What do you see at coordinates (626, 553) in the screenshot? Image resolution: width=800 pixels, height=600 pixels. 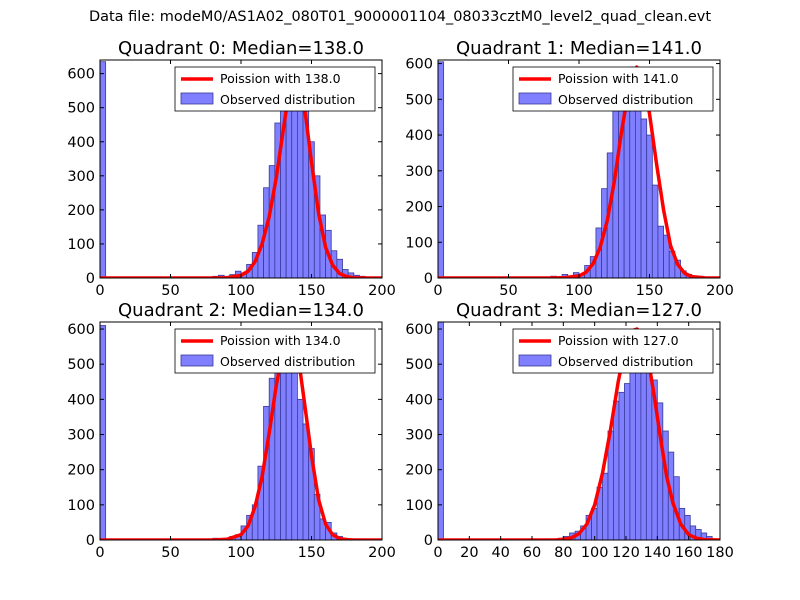 I see `x-tick-label: 120` at bounding box center [626, 553].